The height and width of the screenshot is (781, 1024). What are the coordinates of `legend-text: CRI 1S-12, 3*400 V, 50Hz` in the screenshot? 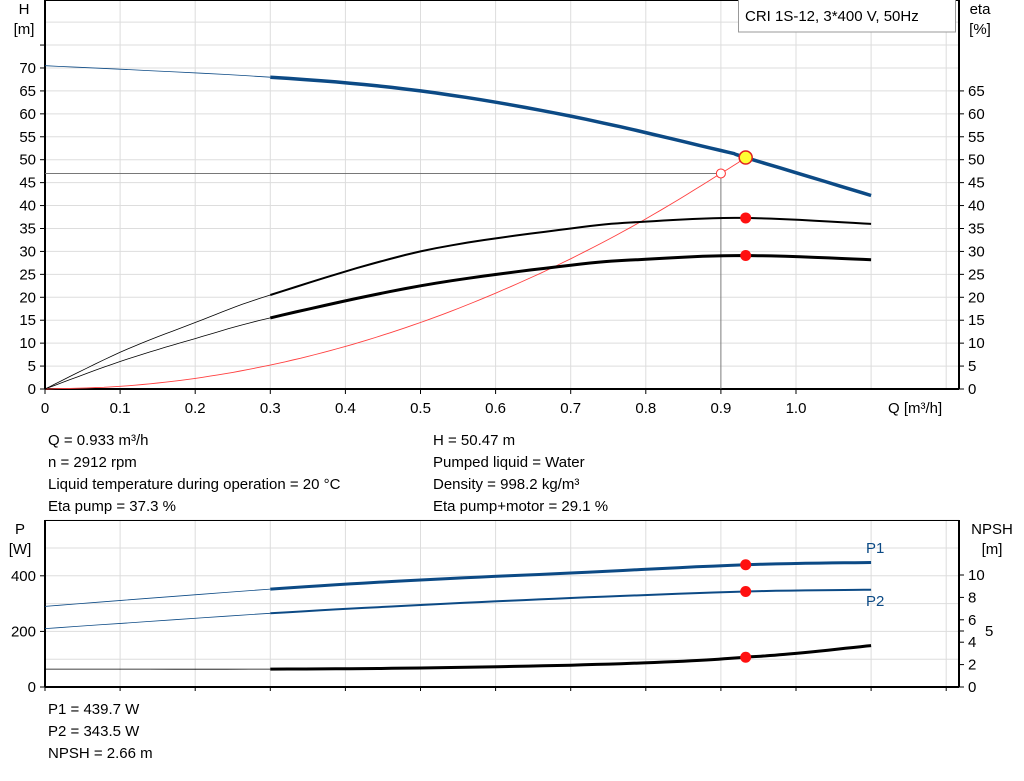 It's located at (832, 16).